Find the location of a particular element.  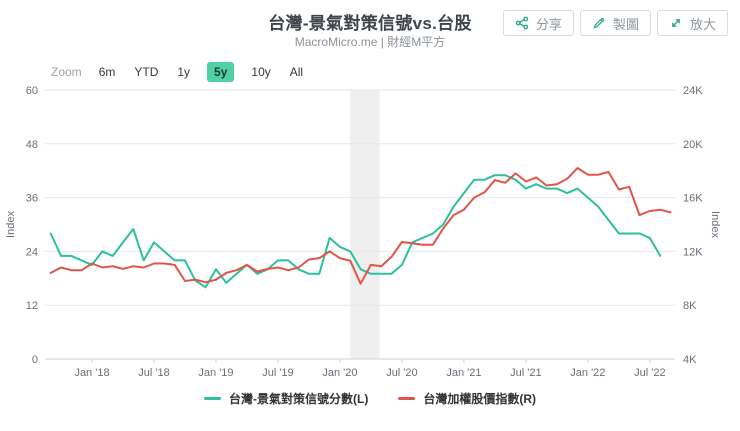

x-tick-label: Jan '22 is located at coordinates (587, 373).